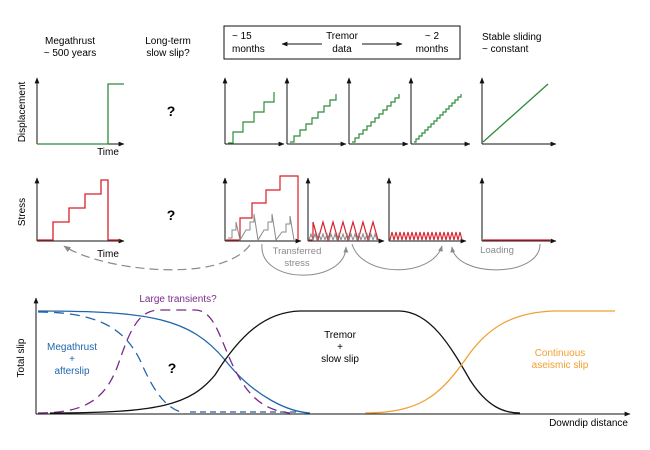  Describe the element at coordinates (172, 368) in the screenshot. I see `bottom-question-mark: ?` at that location.